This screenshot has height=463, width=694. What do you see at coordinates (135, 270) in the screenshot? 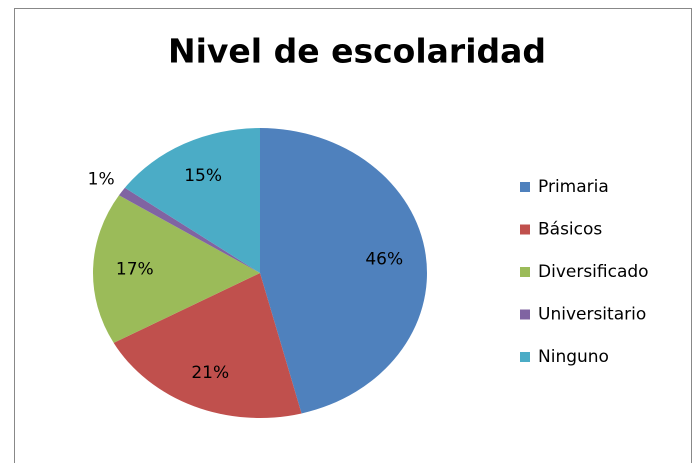
I see `data-label: 17%` at bounding box center [135, 270].